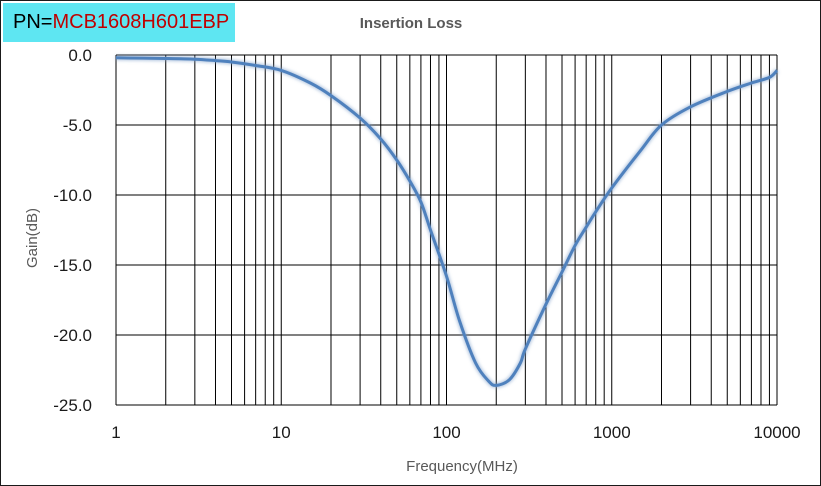 This screenshot has width=821, height=486. What do you see at coordinates (33, 22) in the screenshot?
I see `part-number-prefix: PN=` at bounding box center [33, 22].